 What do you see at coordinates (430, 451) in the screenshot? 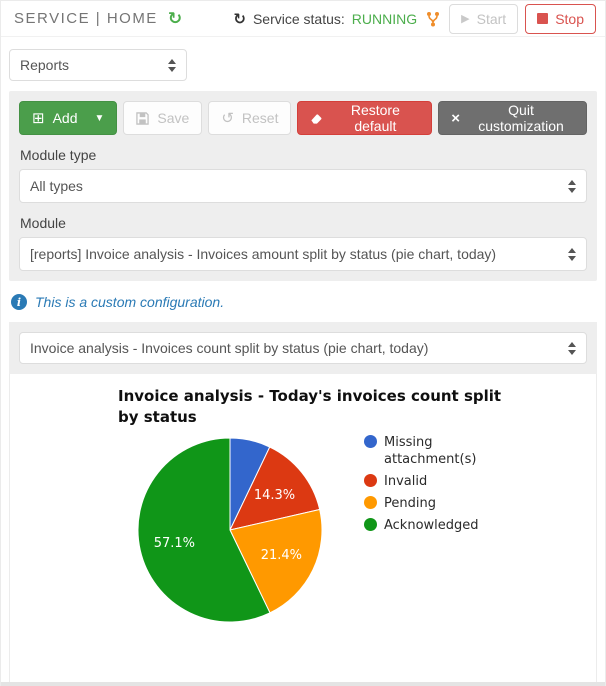
I see `legend-label: Missing attachment(s)` at bounding box center [430, 451].